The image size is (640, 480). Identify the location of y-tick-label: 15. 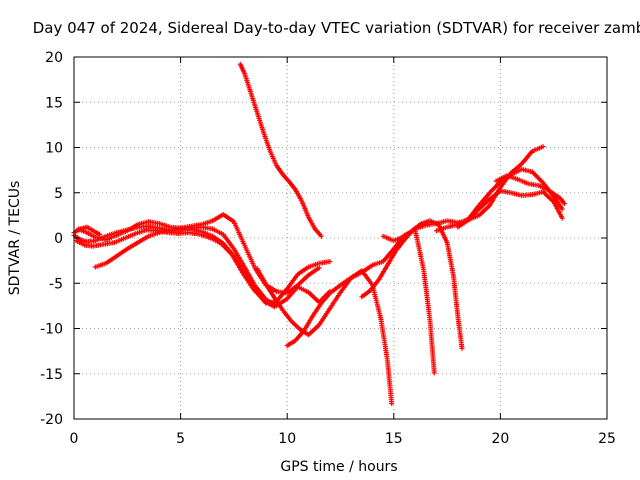
(54, 103).